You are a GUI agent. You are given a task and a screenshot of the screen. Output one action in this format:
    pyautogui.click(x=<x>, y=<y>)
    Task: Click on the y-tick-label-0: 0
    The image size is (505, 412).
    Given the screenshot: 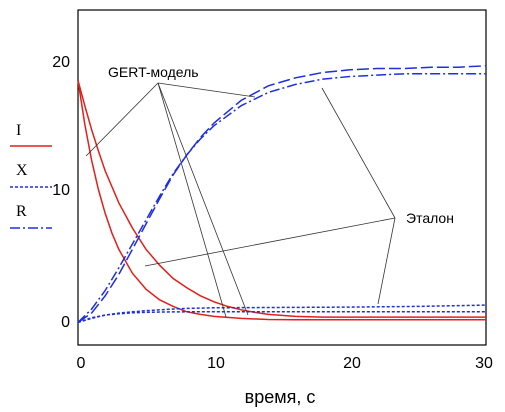 What is the action you would take?
    pyautogui.click(x=65, y=322)
    